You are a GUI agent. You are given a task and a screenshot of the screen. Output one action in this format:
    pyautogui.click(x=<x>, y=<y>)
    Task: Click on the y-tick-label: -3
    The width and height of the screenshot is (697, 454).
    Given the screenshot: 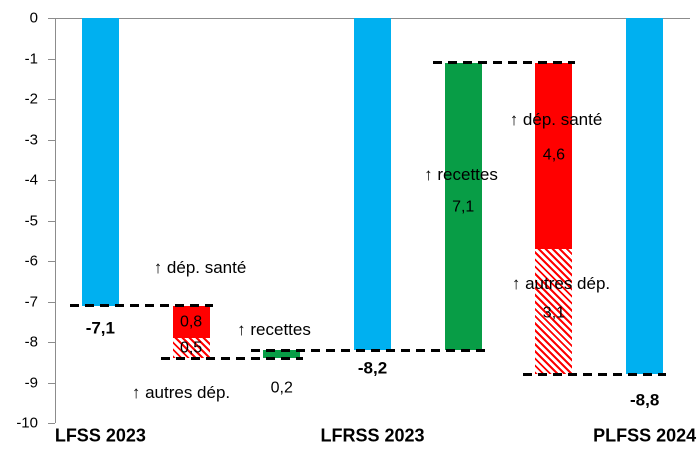 What is the action you would take?
    pyautogui.click(x=31, y=139)
    